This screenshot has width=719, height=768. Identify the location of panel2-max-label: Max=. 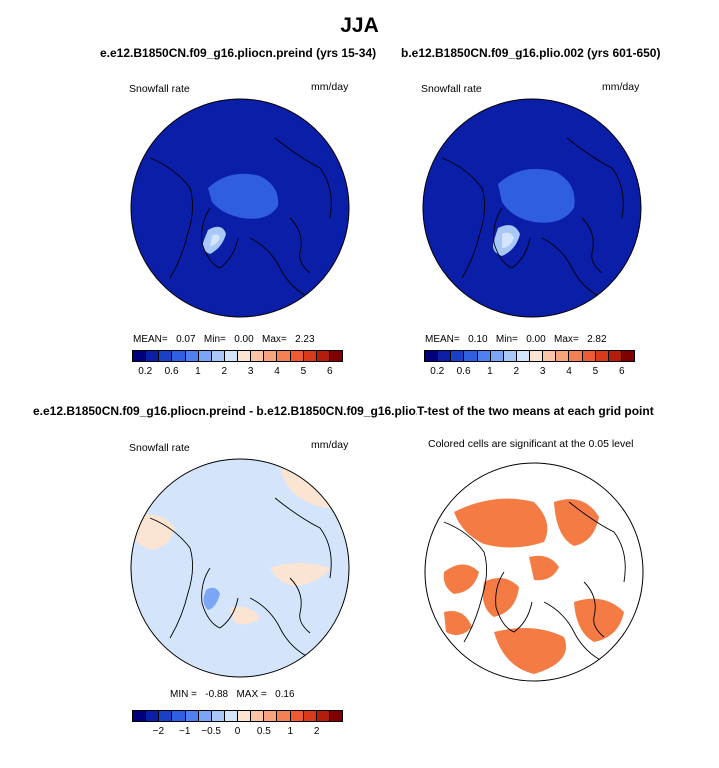
(566, 339).